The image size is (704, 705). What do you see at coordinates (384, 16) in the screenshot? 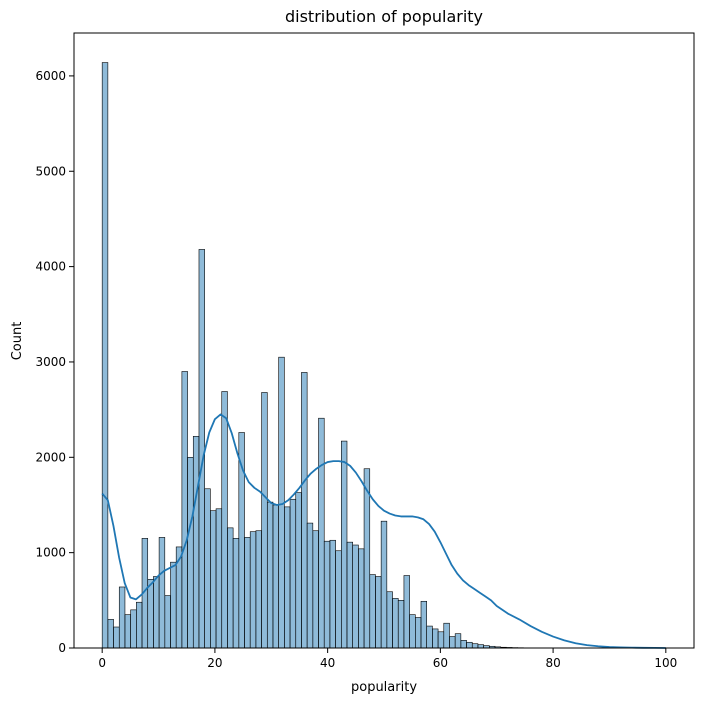
I see `chart-title: distribution of popularity` at bounding box center [384, 16].